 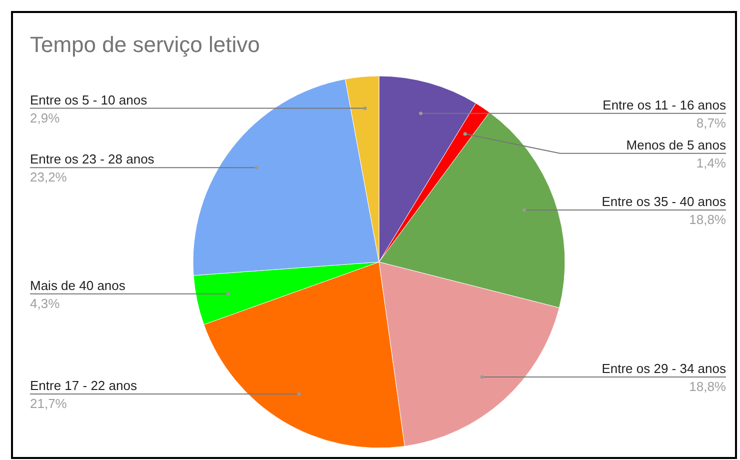 What do you see at coordinates (89, 100) in the screenshot?
I see `slice-label: Entre os 5 - 10 anos` at bounding box center [89, 100].